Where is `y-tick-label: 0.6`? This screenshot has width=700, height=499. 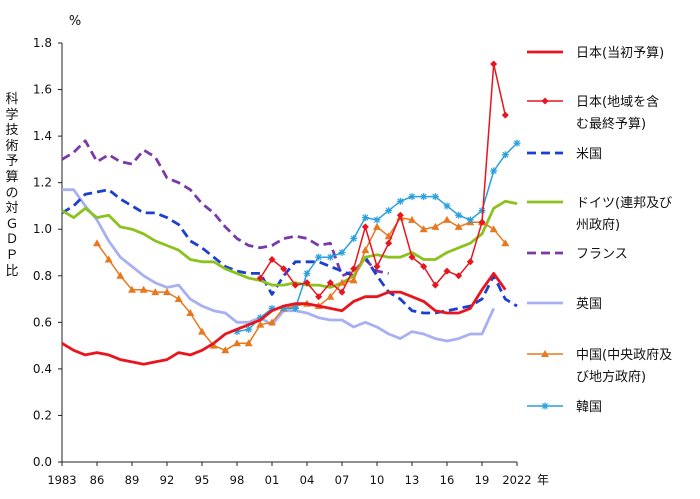 y-tick-label: 0.6 is located at coordinates (42, 322).